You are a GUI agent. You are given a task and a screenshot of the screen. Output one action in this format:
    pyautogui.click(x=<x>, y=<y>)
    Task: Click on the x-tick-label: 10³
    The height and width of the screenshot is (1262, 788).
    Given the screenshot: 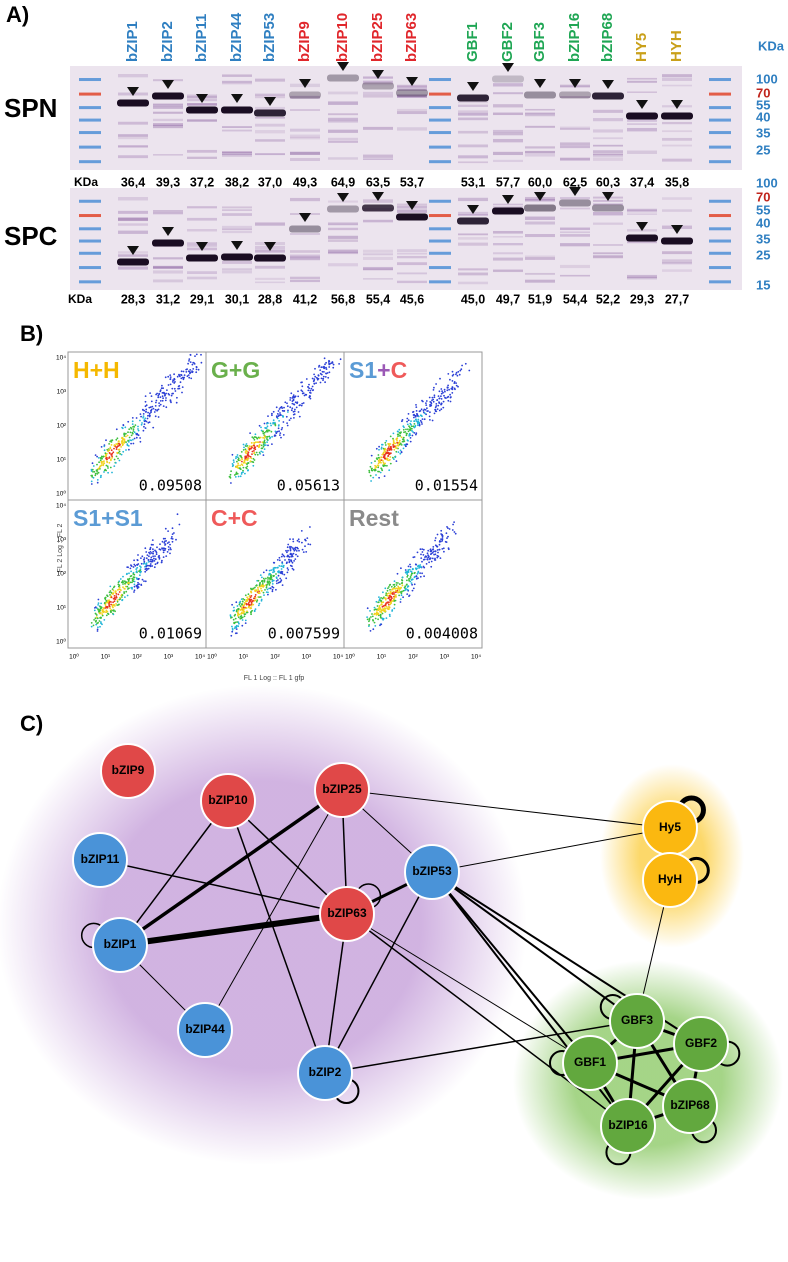 What is the action you would take?
    pyautogui.click(x=169, y=657)
    